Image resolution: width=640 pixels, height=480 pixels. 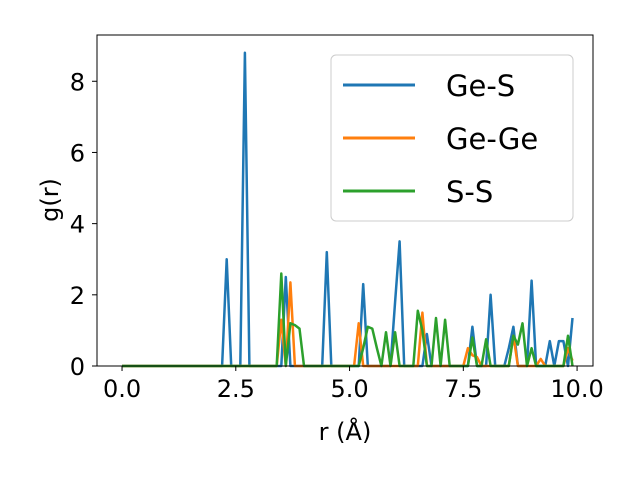 What do you see at coordinates (463, 389) in the screenshot?
I see `x-tick-label: 7.5` at bounding box center [463, 389].